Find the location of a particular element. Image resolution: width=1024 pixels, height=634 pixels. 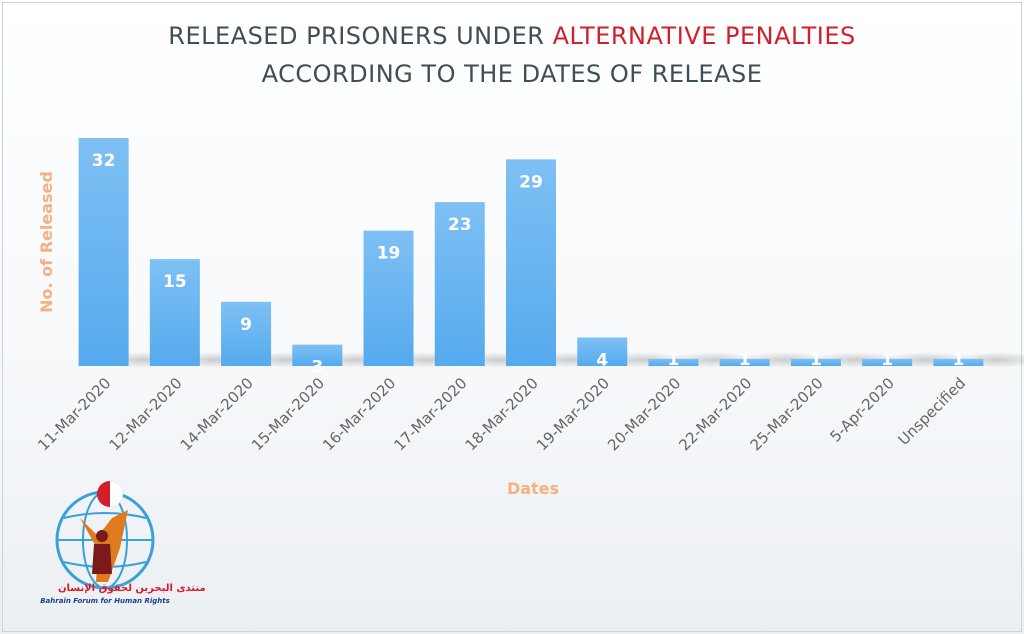

bar-Unspecified is located at coordinates (958, 362).